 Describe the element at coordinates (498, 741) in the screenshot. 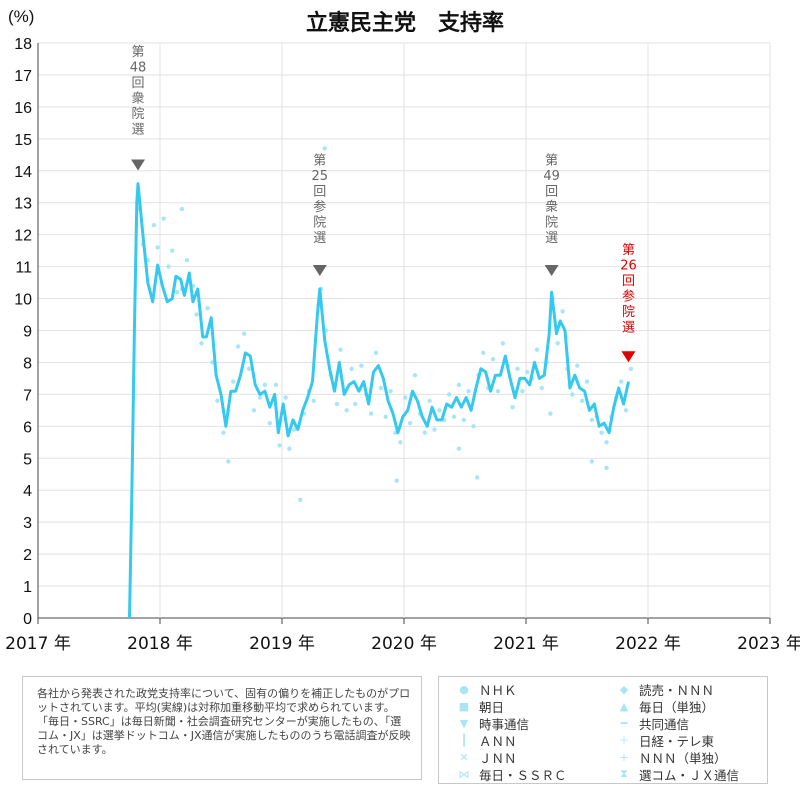

I see `legend-label: ＡＮＮ` at that location.